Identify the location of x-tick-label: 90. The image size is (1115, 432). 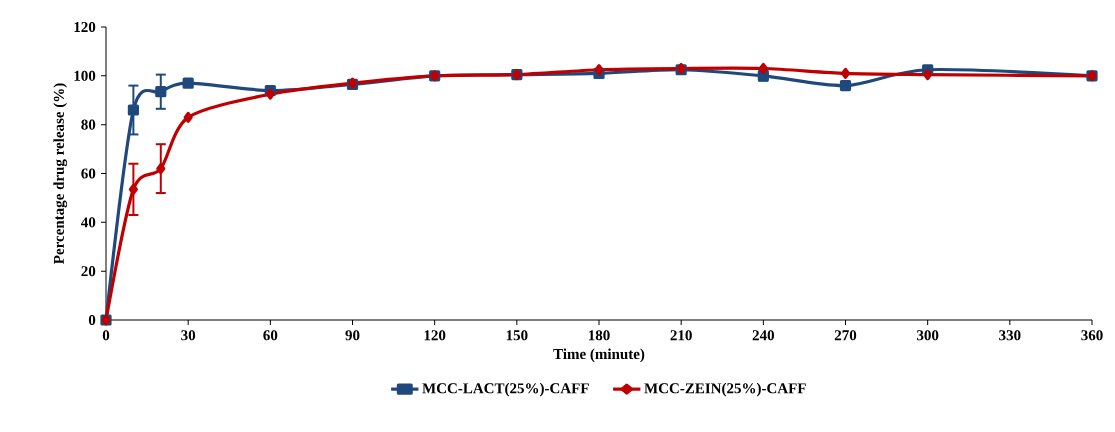
(352, 335).